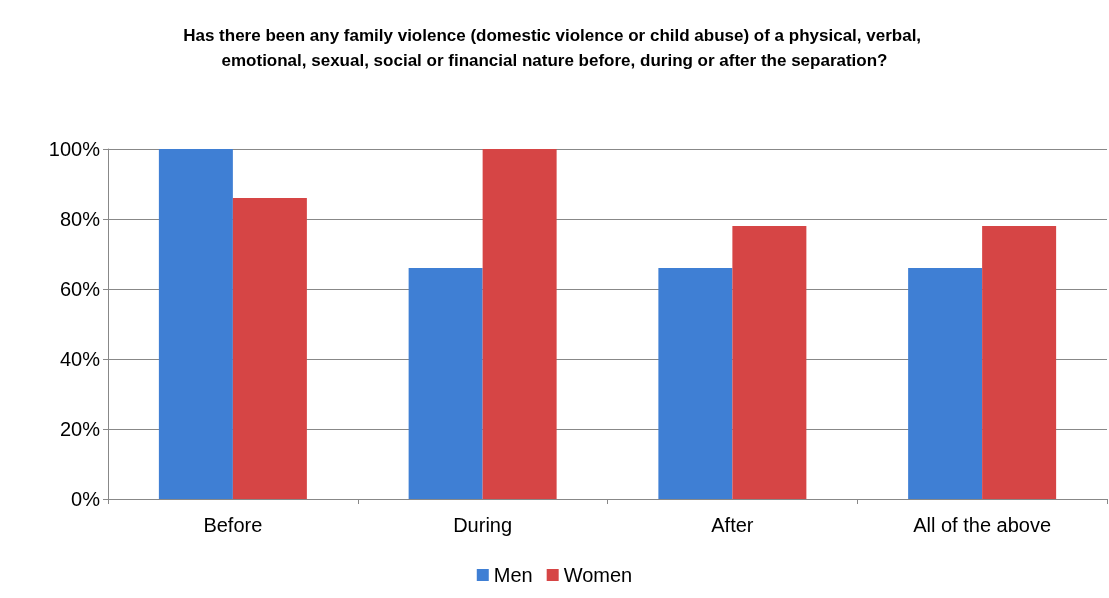 The height and width of the screenshot is (598, 1109). What do you see at coordinates (233, 525) in the screenshot?
I see `x-tick-label: Before` at bounding box center [233, 525].